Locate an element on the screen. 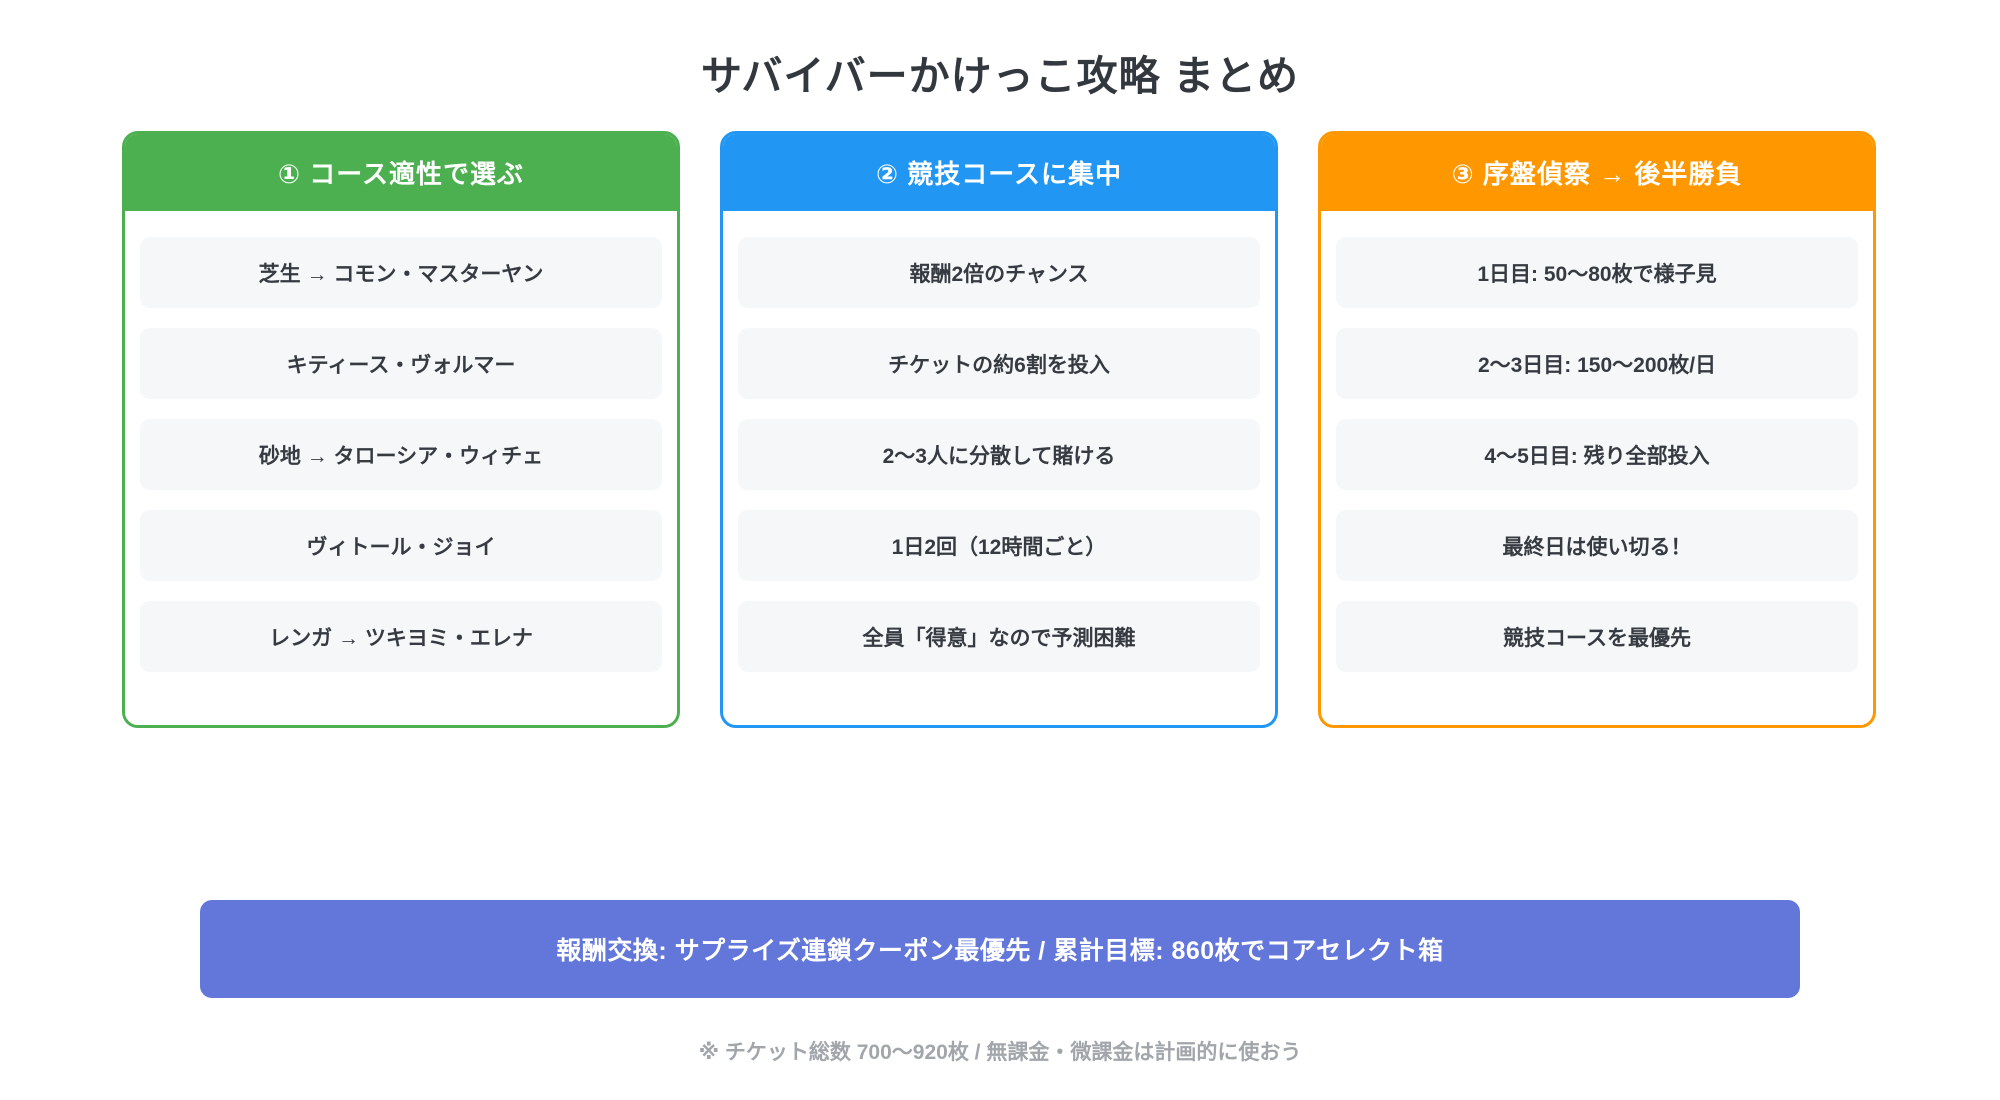  card-scouting-schedule-header: ③ 序盤偵察 → 後半勝負 is located at coordinates (1597, 172).